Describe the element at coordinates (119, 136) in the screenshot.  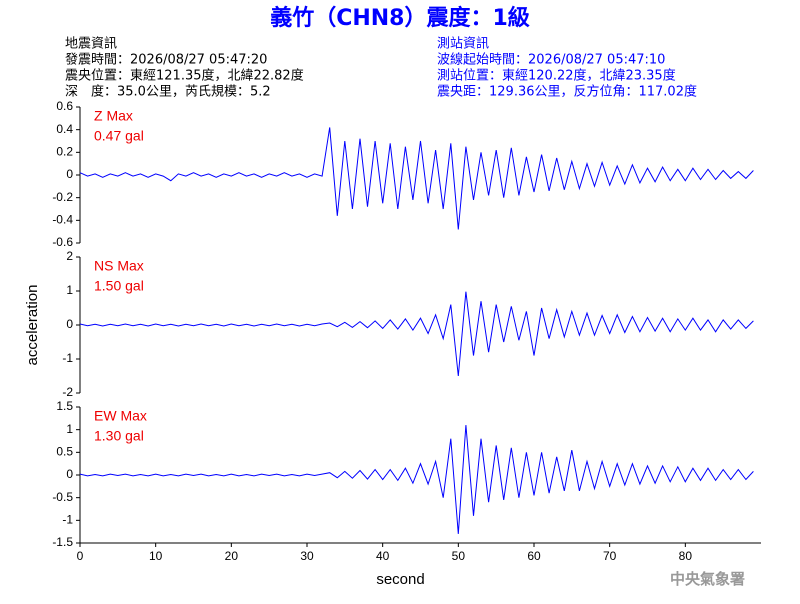
I see `max-label: 0.47 gal` at that location.